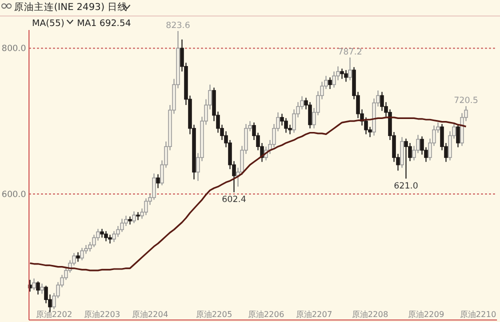 The image size is (500, 322). Describe the element at coordinates (14, 195) in the screenshot. I see `y-tick-label: 600.0` at that location.